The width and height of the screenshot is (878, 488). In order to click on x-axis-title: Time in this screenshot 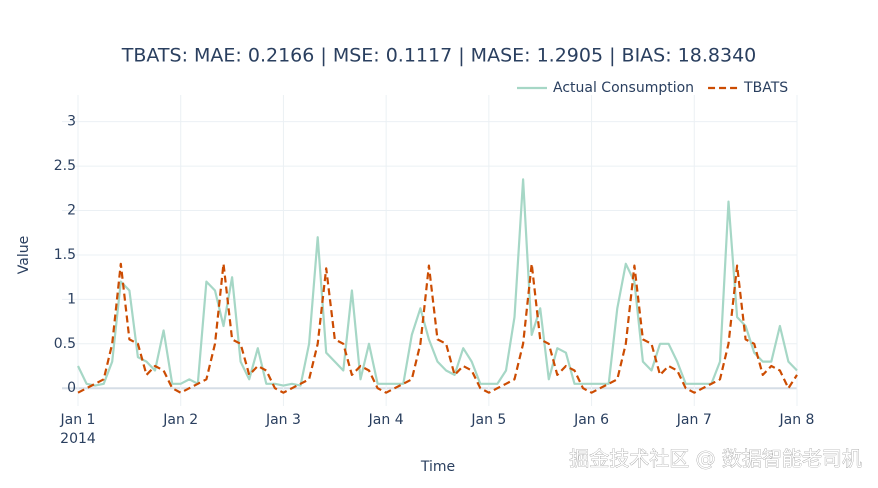, I will do `click(437, 467)`.